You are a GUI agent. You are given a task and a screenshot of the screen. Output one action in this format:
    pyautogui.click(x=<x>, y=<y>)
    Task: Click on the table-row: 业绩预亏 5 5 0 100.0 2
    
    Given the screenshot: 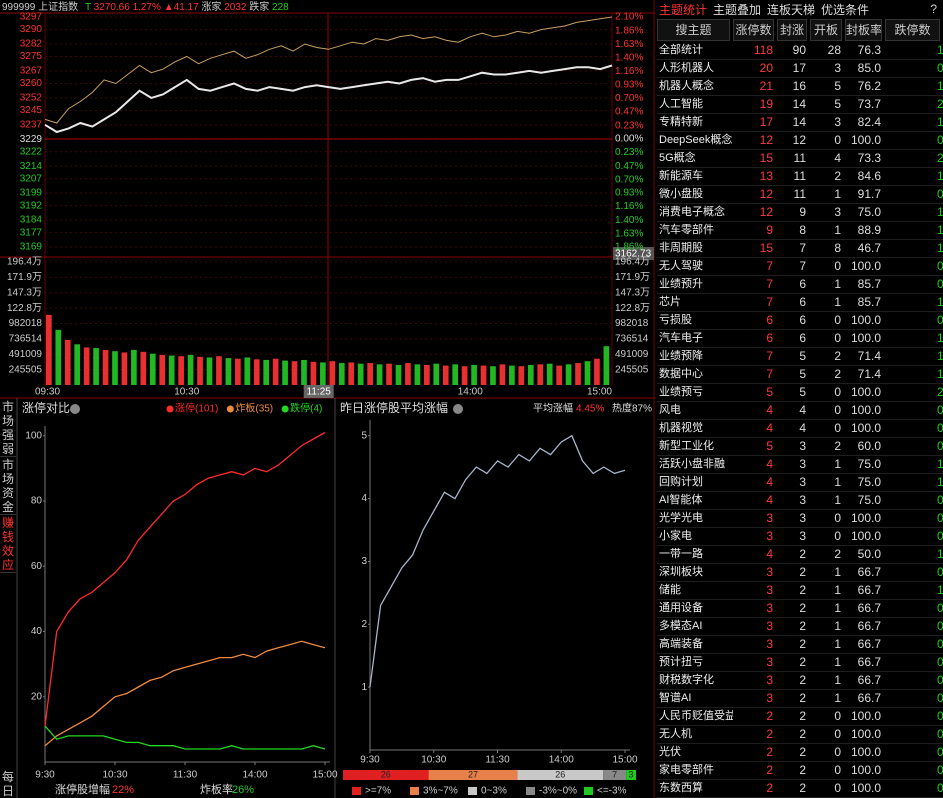 What is the action you would take?
    pyautogui.click(x=800, y=392)
    